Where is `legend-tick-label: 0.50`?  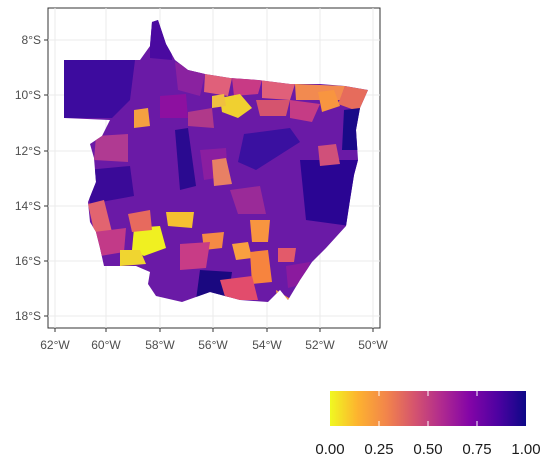
legend-tick-label: 0.50 is located at coordinates (427, 449).